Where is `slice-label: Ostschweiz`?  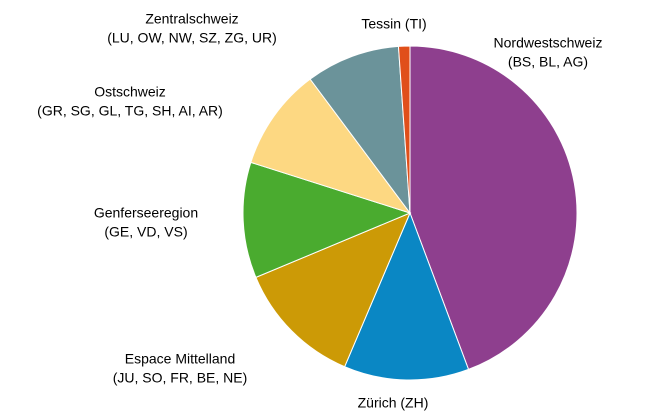
slice-label: Ostschweiz is located at coordinates (130, 92).